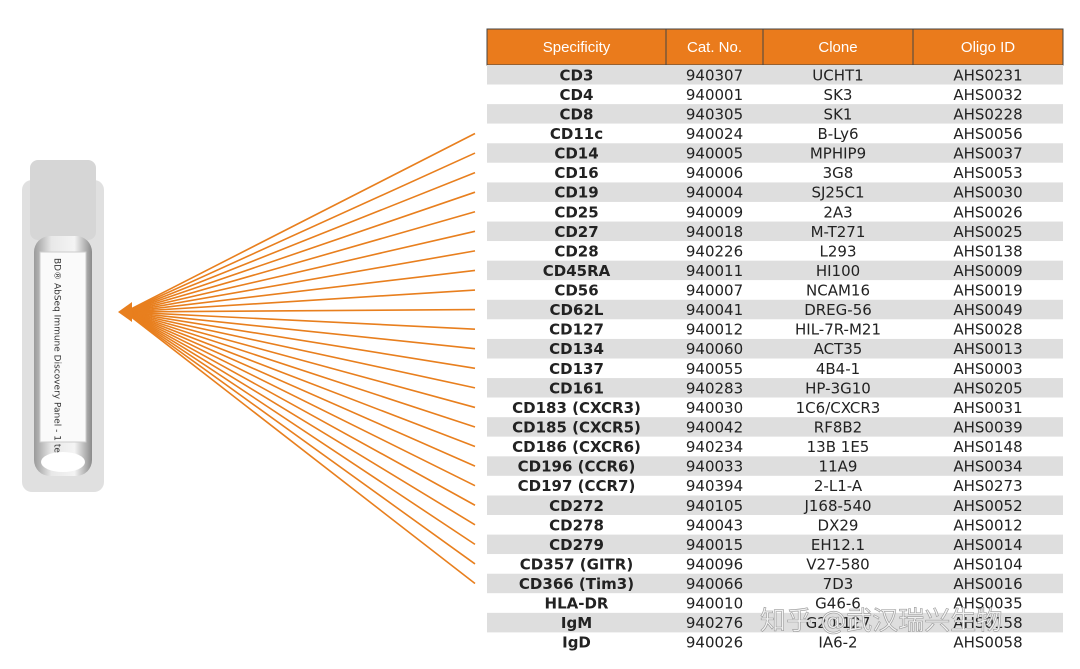  Describe the element at coordinates (577, 310) in the screenshot. I see `specificity-text: CD62L` at that location.